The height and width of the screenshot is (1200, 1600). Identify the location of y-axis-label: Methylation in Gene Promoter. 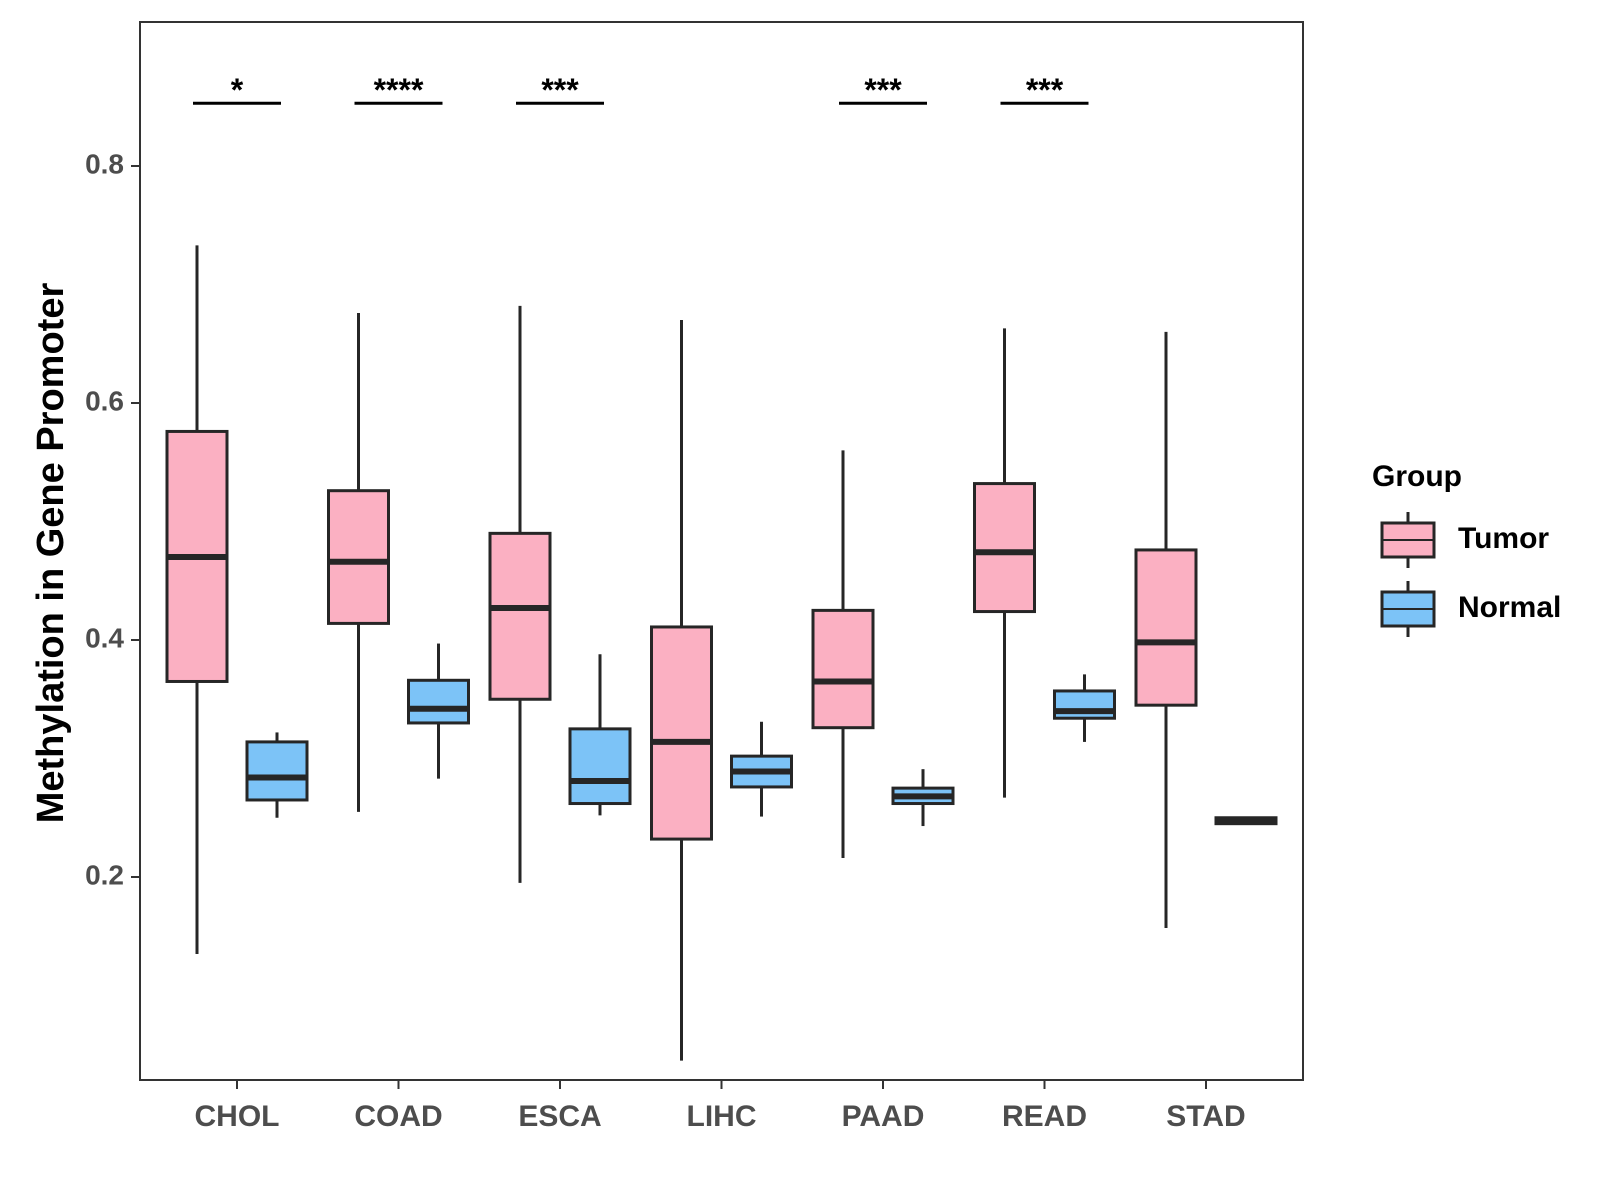
(51, 553).